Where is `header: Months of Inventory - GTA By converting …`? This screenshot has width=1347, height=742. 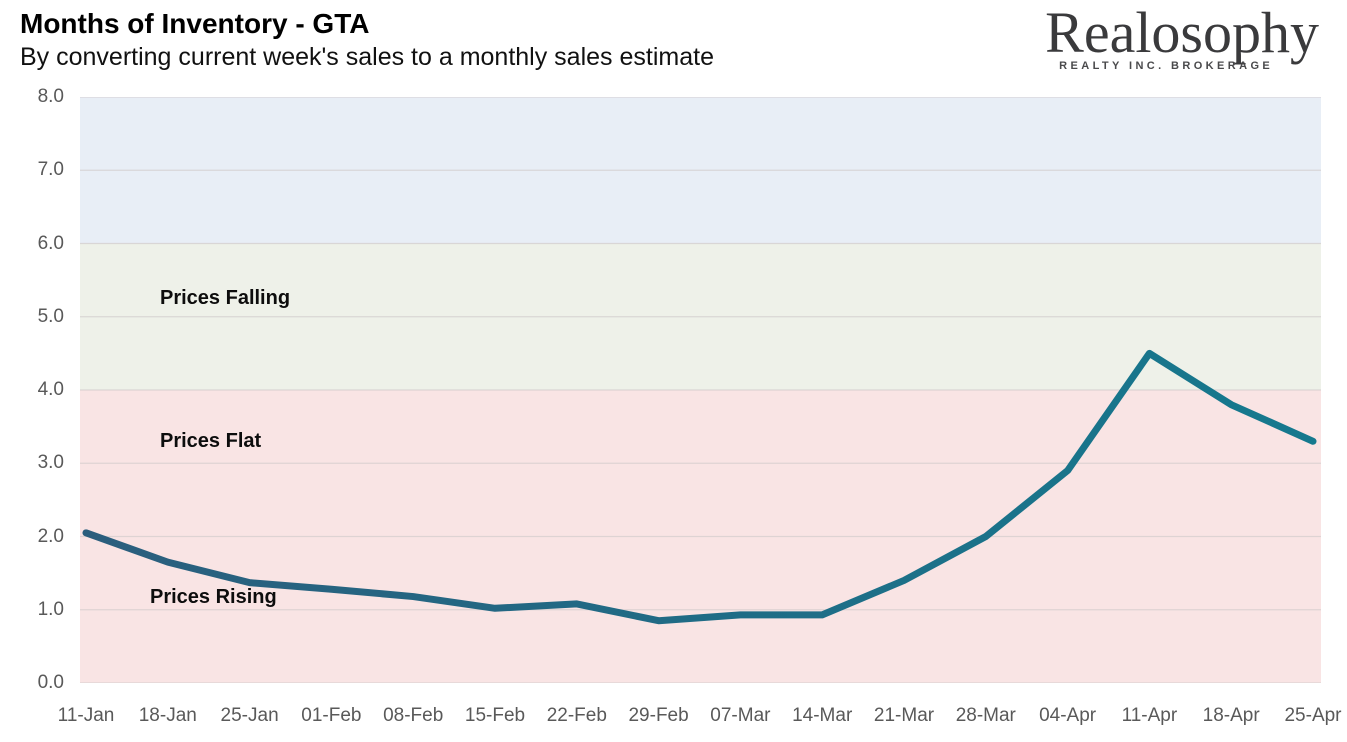 header: Months of Inventory - GTA By converting … is located at coordinates (367, 40).